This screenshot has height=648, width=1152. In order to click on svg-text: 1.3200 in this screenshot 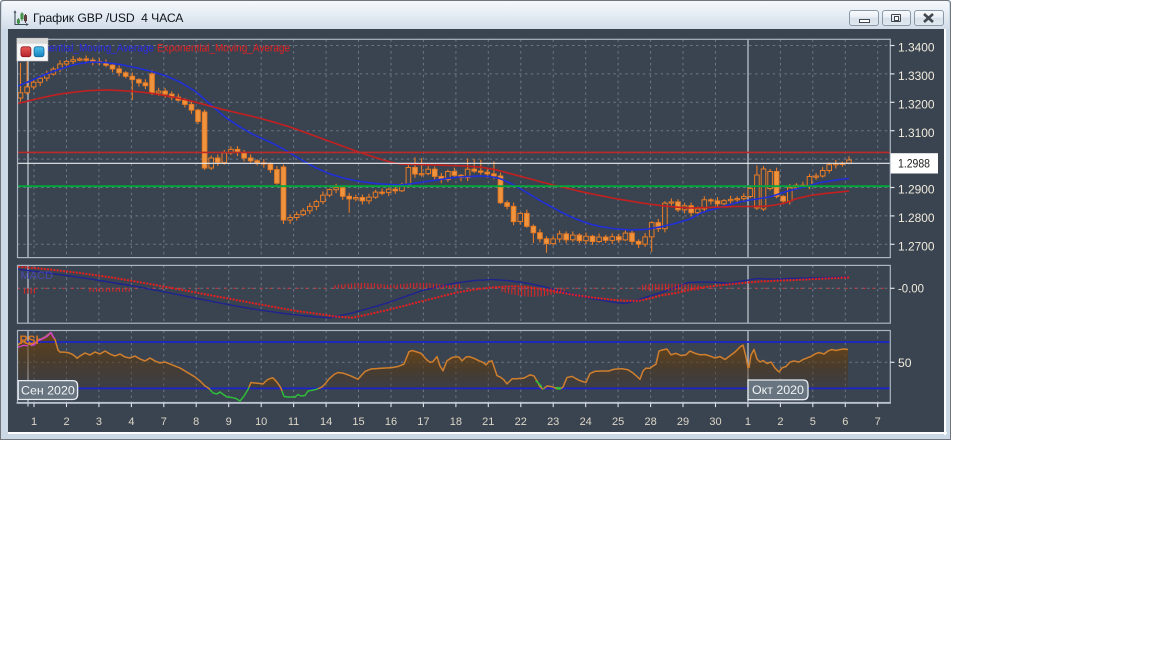, I will do `click(916, 105)`.